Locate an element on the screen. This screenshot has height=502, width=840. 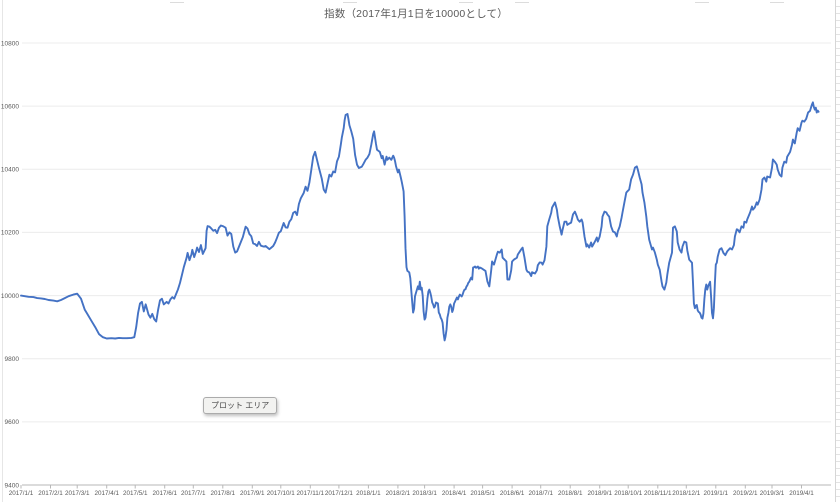
x-axis-label: 2017/2/1 is located at coordinates (50, 493).